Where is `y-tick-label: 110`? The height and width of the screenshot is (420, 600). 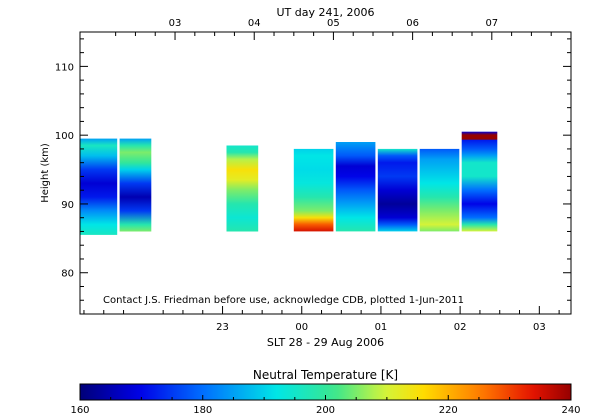 y-tick-label: 110 is located at coordinates (64, 67).